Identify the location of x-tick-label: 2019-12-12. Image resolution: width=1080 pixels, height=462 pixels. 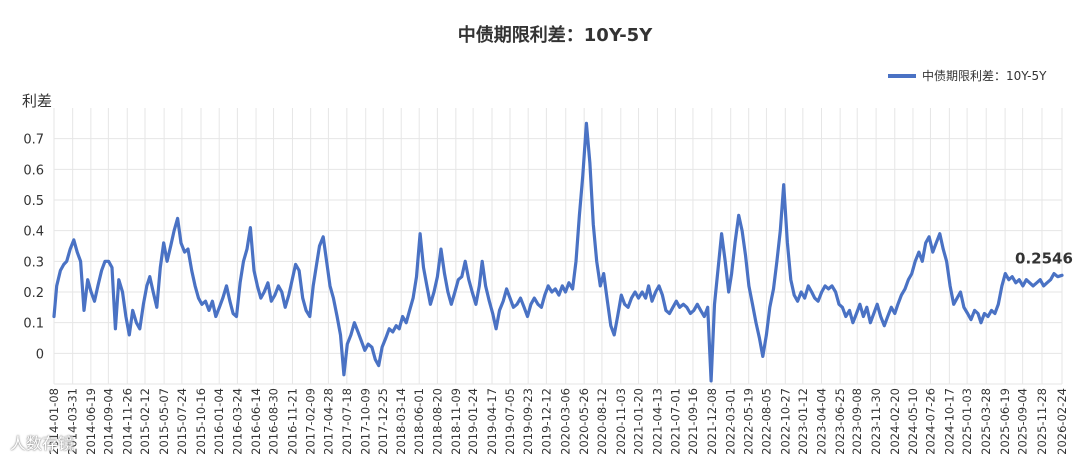
(546, 421).